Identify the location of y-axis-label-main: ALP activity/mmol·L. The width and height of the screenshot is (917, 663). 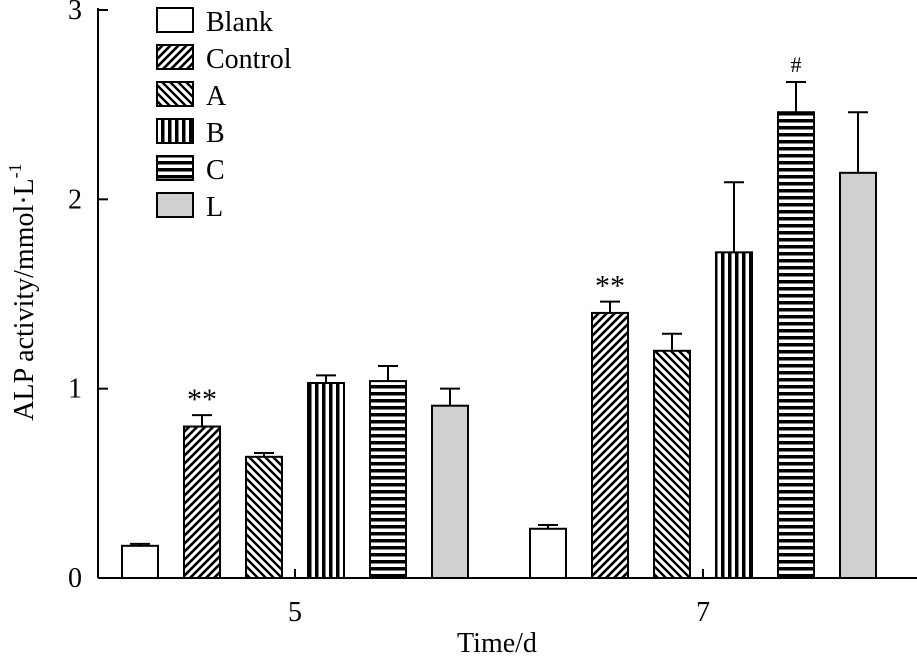
(24, 299).